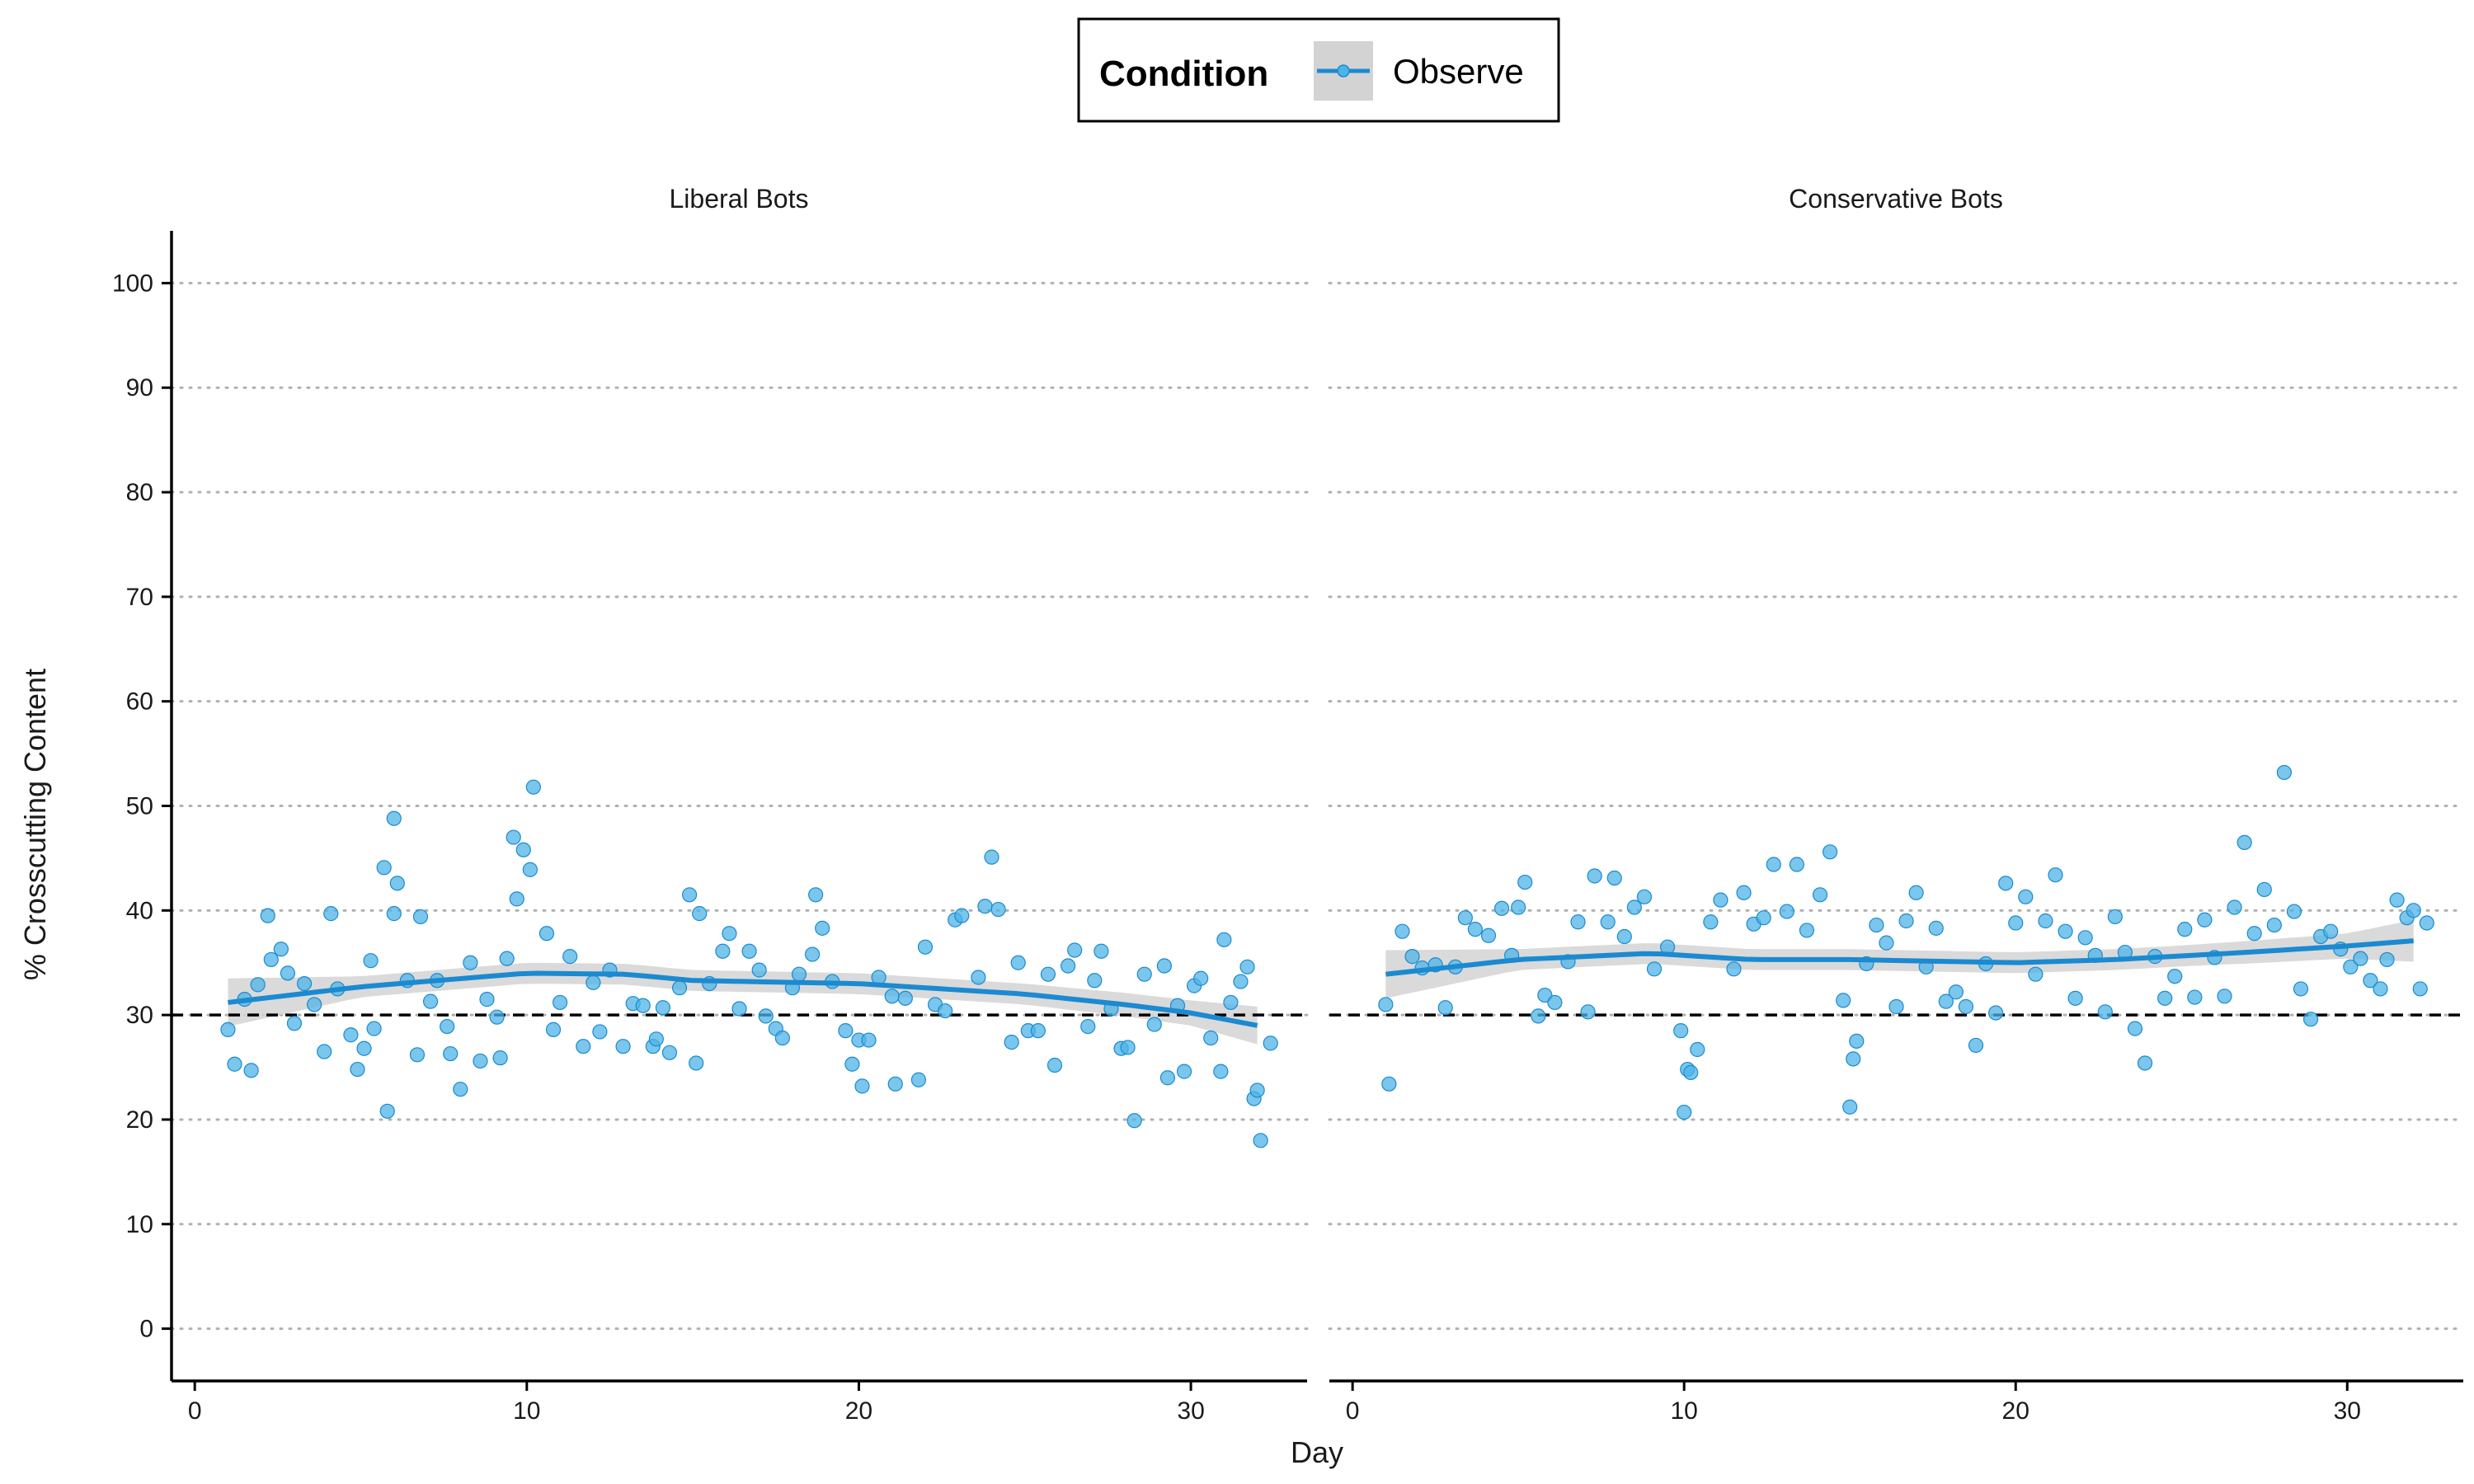  I want to click on x-axis-title: Day, so click(1317, 1452).